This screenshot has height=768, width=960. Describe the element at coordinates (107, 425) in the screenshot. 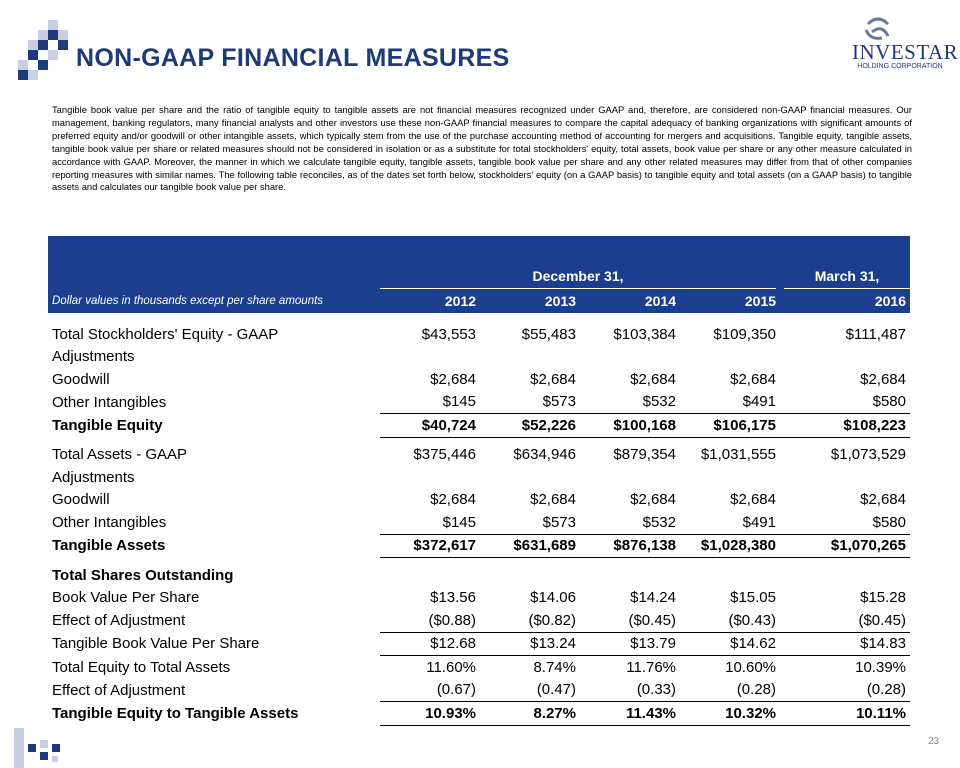

I see `row-label: Tangible Equity` at that location.